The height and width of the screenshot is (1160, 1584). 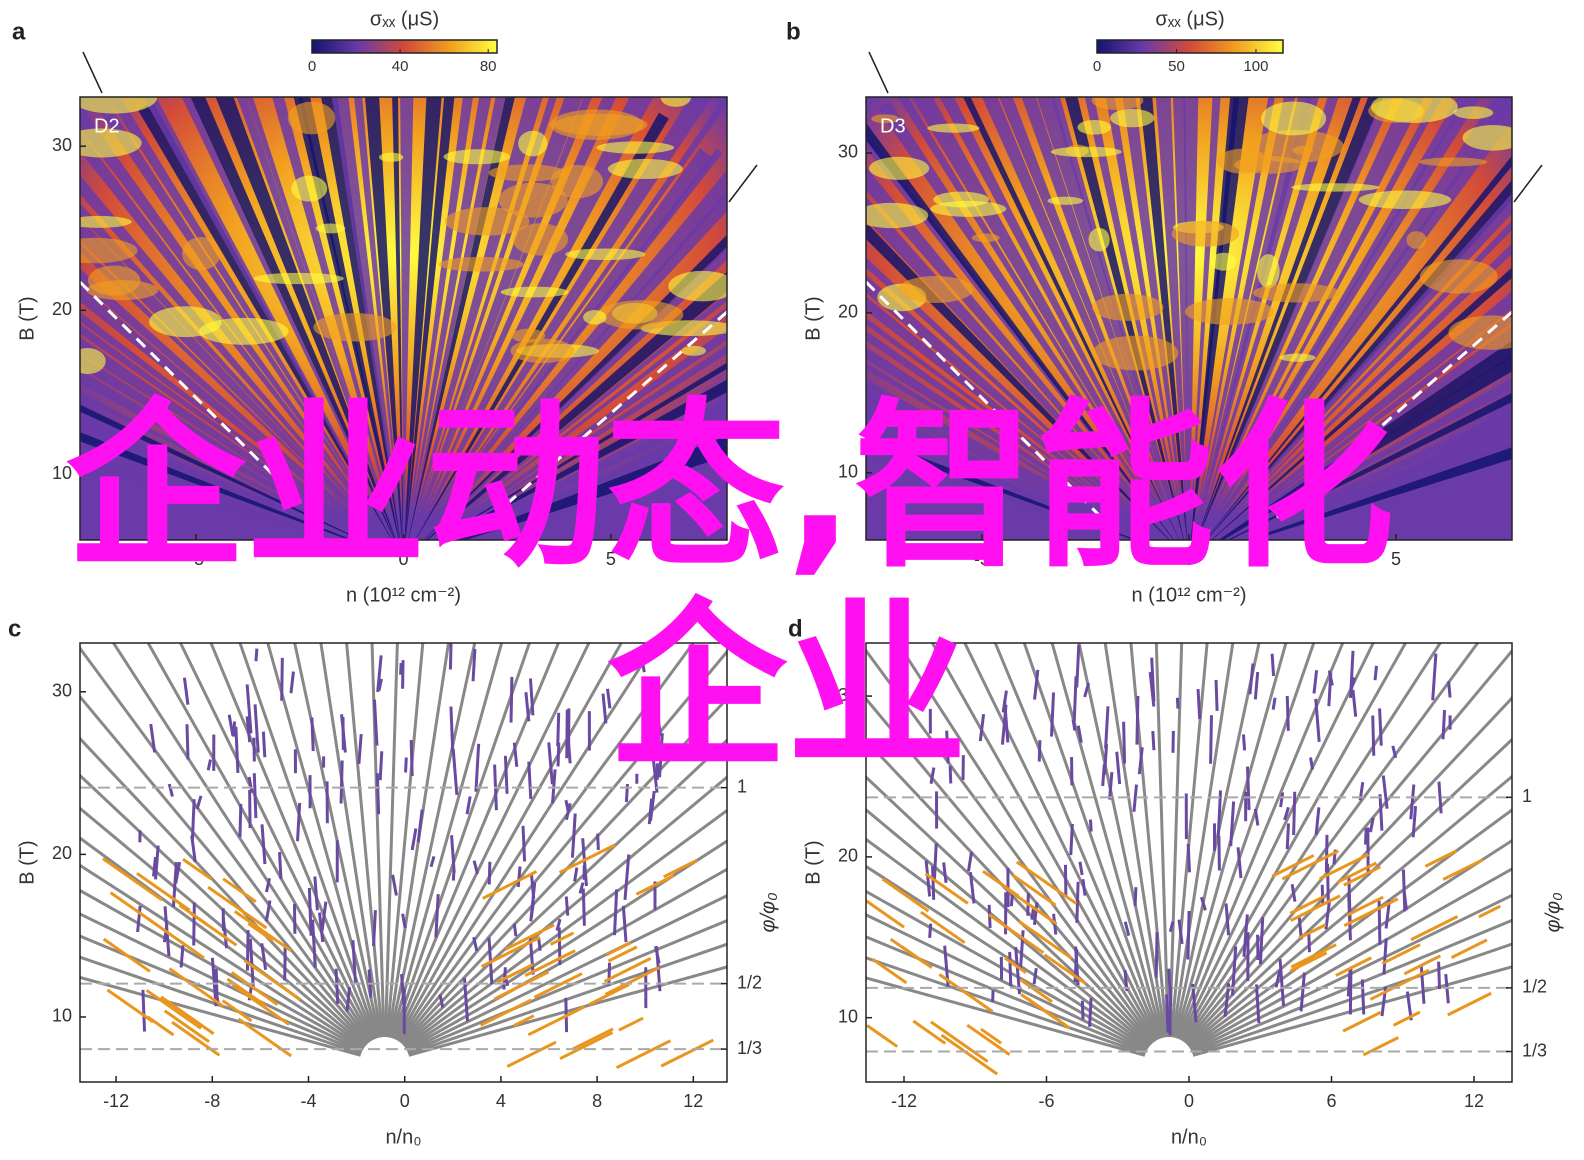 I want to click on y-tick-label: 10, so click(x=62, y=1016).